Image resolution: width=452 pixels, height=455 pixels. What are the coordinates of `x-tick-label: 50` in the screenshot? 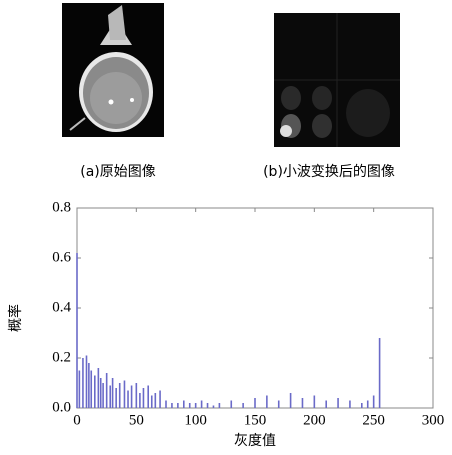 It's located at (136, 420).